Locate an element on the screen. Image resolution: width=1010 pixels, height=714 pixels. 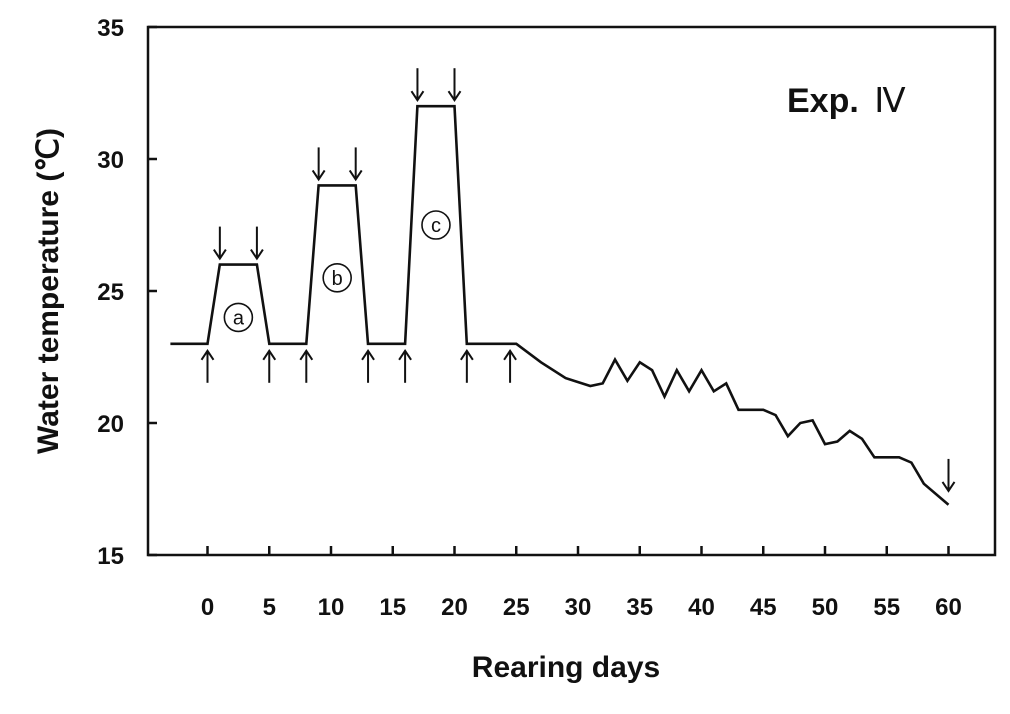
y-tick-label: 15 is located at coordinates (110, 556).